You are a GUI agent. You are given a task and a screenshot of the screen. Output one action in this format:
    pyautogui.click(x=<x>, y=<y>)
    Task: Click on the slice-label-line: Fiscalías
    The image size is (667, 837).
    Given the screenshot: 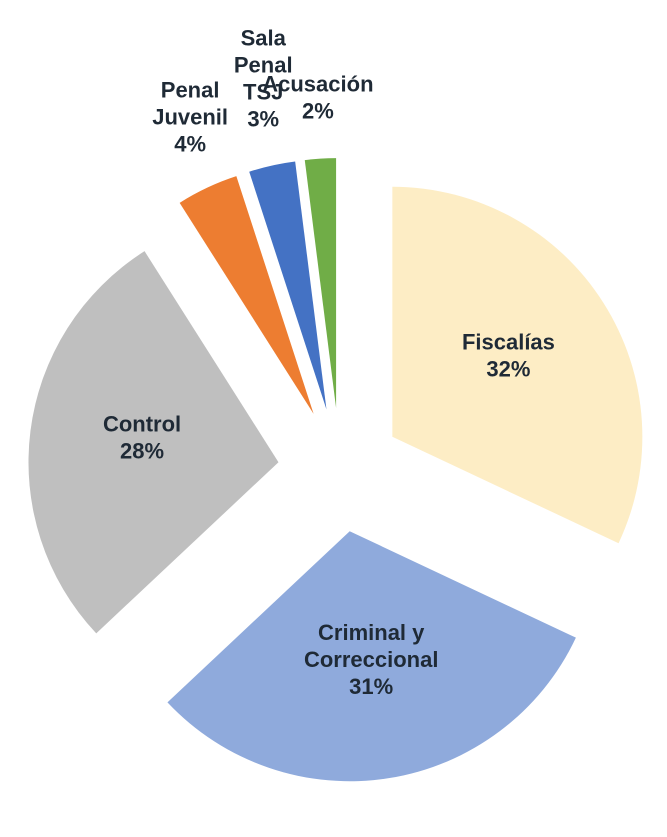 What is the action you would take?
    pyautogui.click(x=508, y=342)
    